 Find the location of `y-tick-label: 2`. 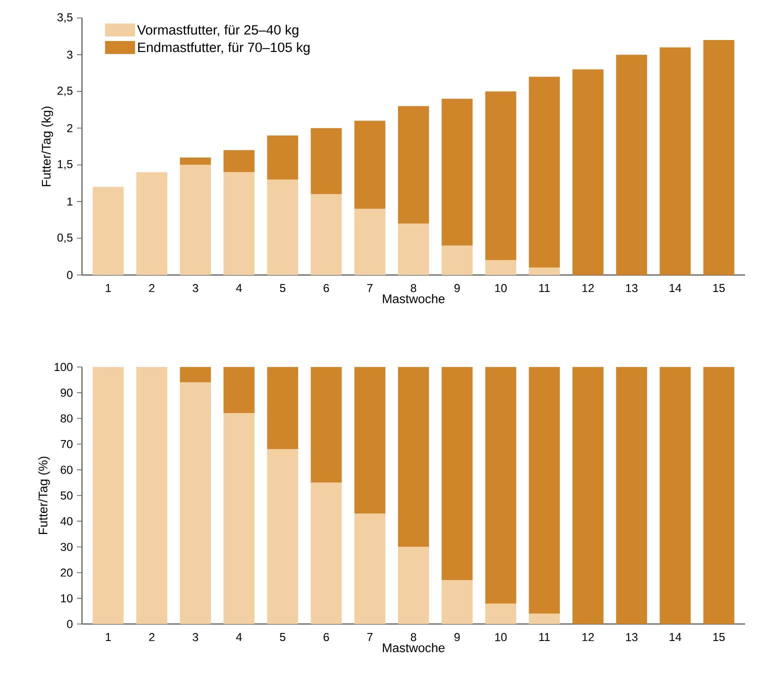

y-tick-label: 2 is located at coordinates (69, 128).